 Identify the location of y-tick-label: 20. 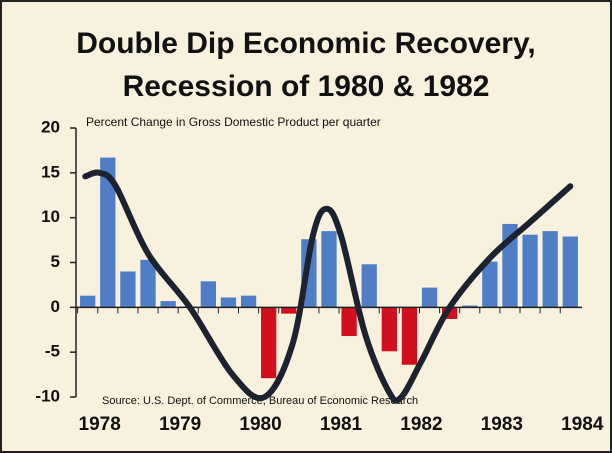
(50, 126).